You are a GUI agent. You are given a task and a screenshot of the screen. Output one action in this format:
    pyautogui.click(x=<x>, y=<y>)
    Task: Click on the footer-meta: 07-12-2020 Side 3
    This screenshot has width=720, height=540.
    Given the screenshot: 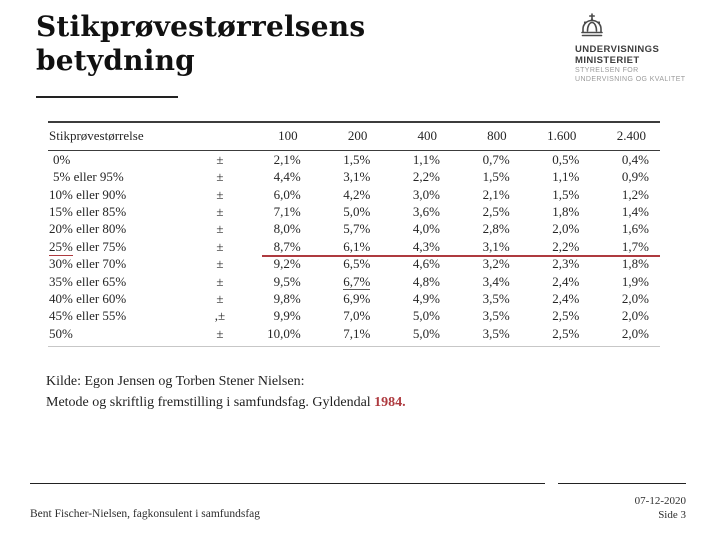 What is the action you would take?
    pyautogui.click(x=660, y=508)
    